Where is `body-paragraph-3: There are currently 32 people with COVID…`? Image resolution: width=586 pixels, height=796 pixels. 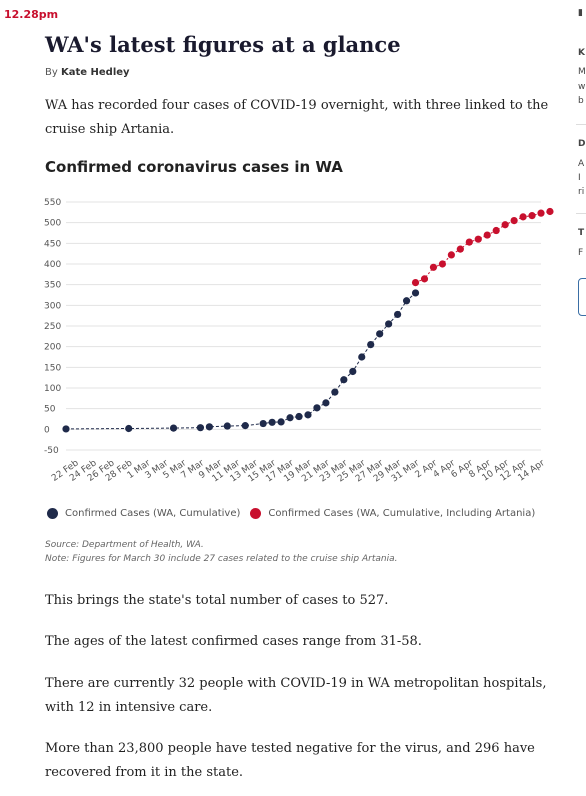 body-paragraph-3: There are currently 32 people with COVID… is located at coordinates (296, 695).